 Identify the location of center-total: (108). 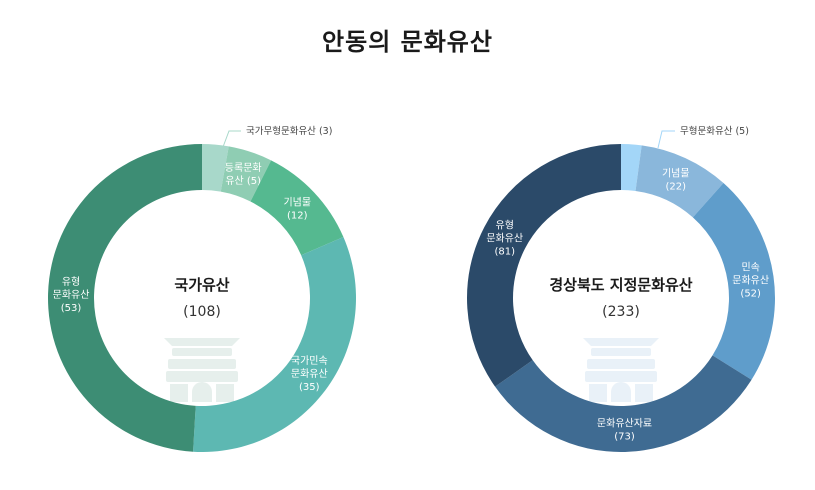
(202, 312).